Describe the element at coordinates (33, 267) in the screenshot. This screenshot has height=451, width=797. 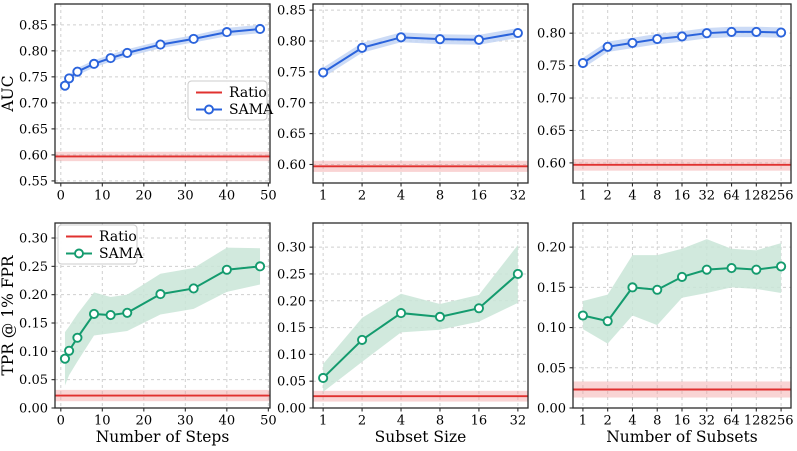
I see `y-tick-label: 0.25` at that location.